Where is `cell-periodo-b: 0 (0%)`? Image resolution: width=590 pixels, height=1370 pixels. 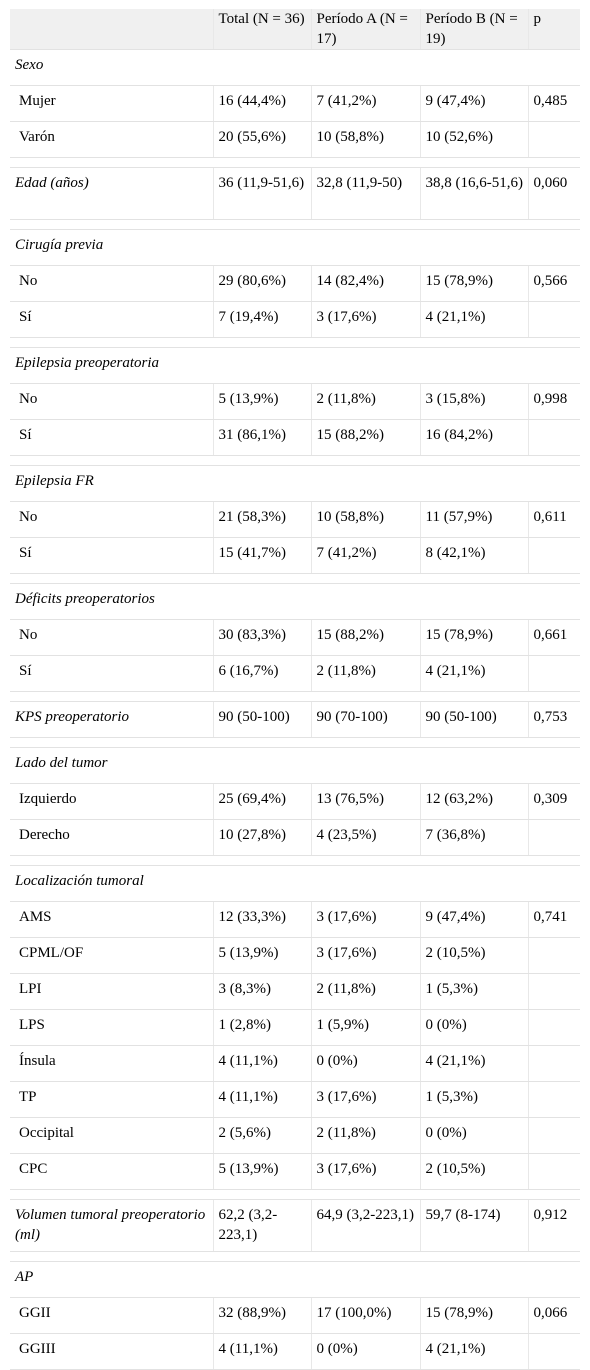
cell-periodo-b: 0 (0%) is located at coordinates (474, 1135).